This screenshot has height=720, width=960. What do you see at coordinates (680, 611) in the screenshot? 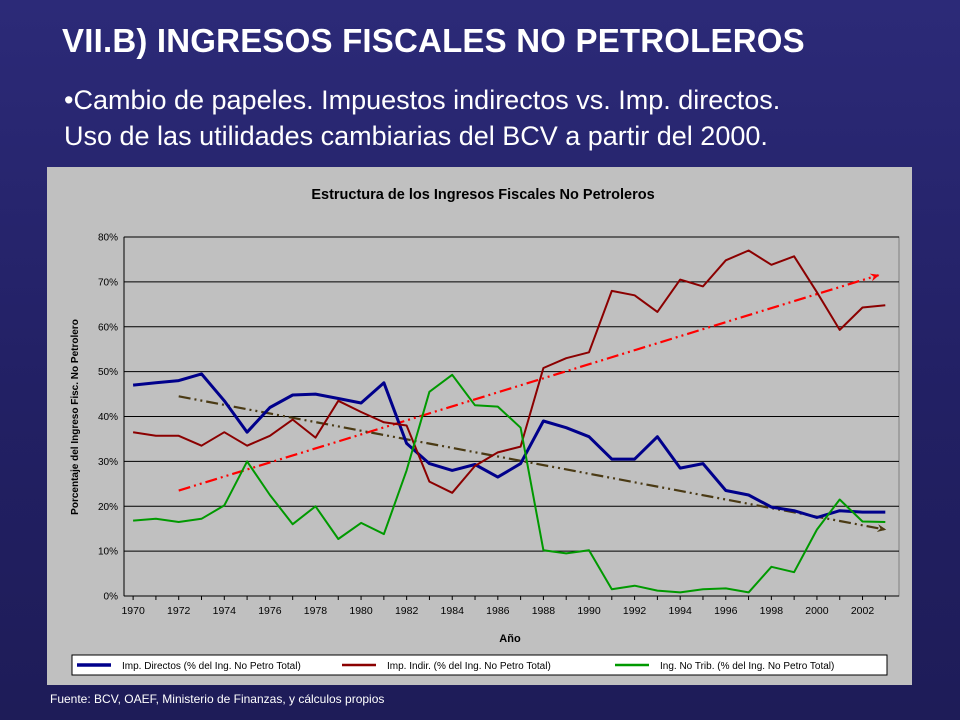
I see `x-tick-label: 1994` at bounding box center [680, 611].